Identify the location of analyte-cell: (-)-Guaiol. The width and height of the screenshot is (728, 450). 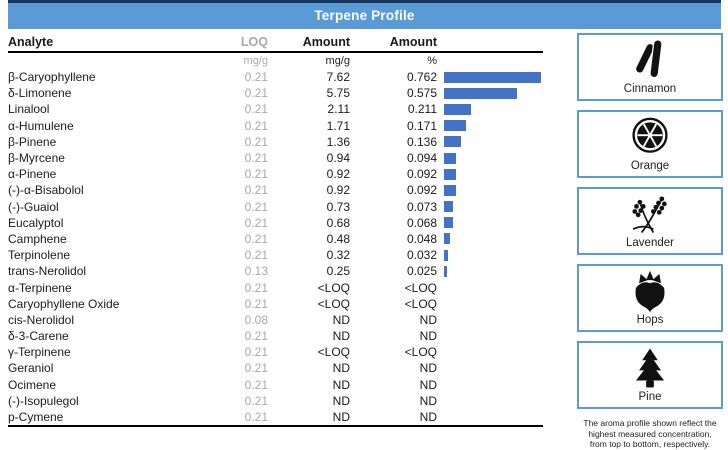
(33, 206).